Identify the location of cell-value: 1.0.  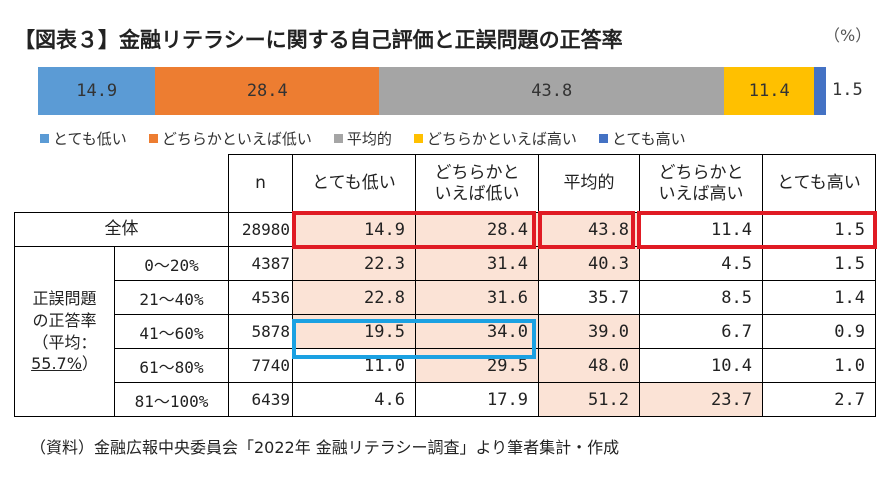
(819, 365).